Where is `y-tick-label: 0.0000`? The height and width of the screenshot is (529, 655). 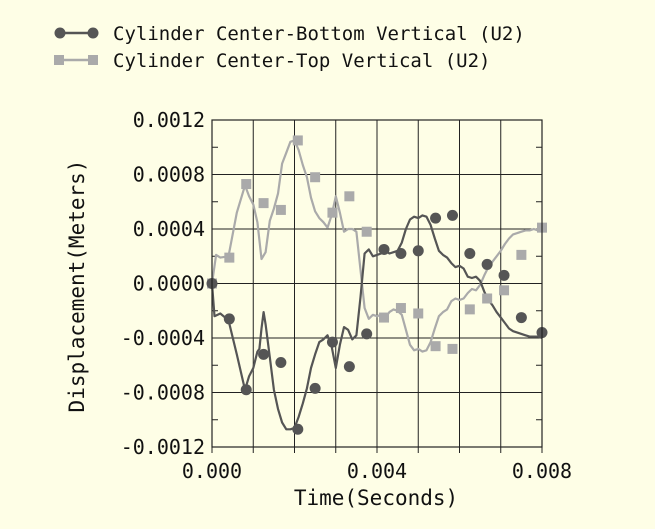 y-tick-label: 0.0000 is located at coordinates (169, 284).